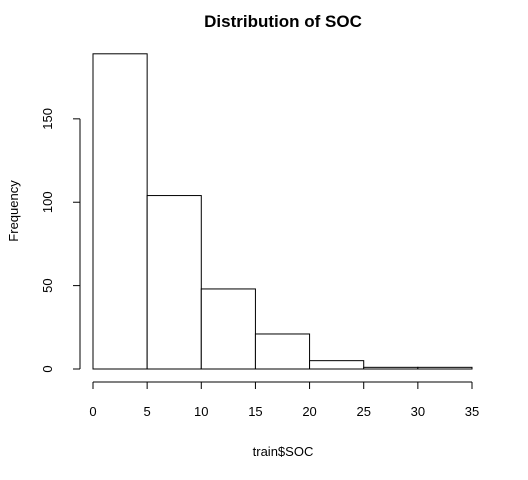 This screenshot has width=528, height=480. Describe the element at coordinates (418, 411) in the screenshot. I see `x-tick-label: 30` at that location.